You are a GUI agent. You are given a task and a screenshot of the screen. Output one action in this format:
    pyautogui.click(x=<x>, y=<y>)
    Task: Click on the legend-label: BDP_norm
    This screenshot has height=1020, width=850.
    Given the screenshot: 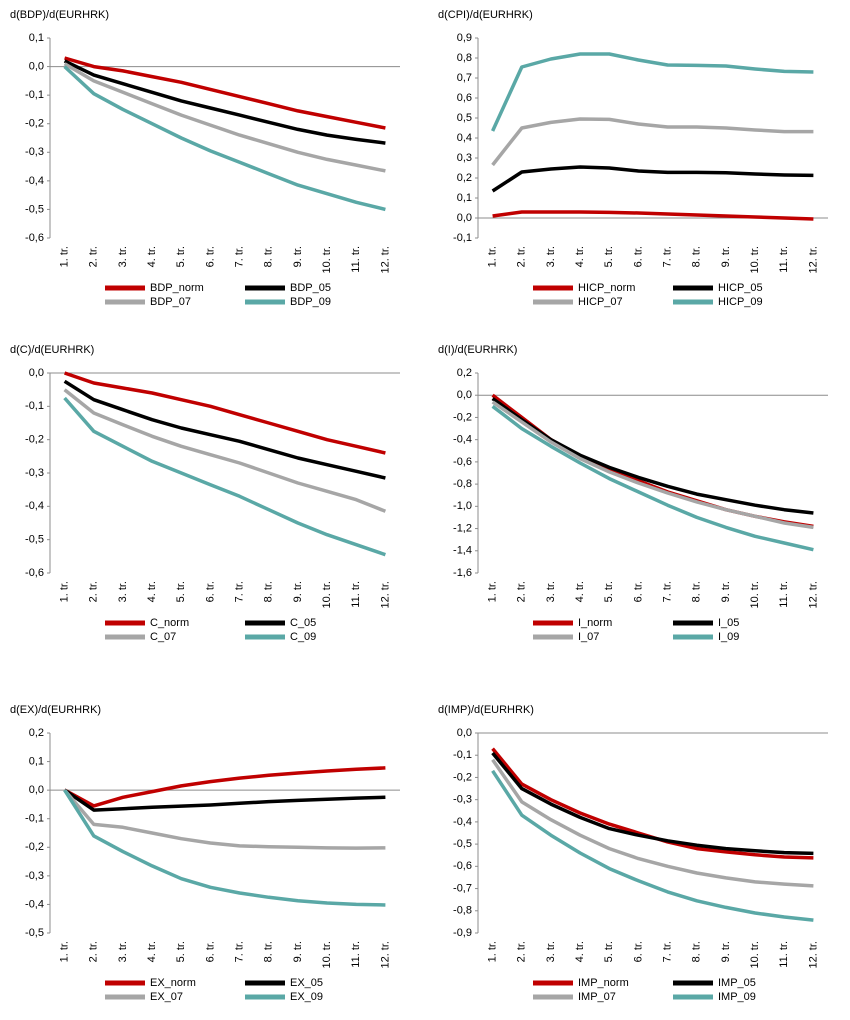 What is the action you would take?
    pyautogui.click(x=177, y=288)
    